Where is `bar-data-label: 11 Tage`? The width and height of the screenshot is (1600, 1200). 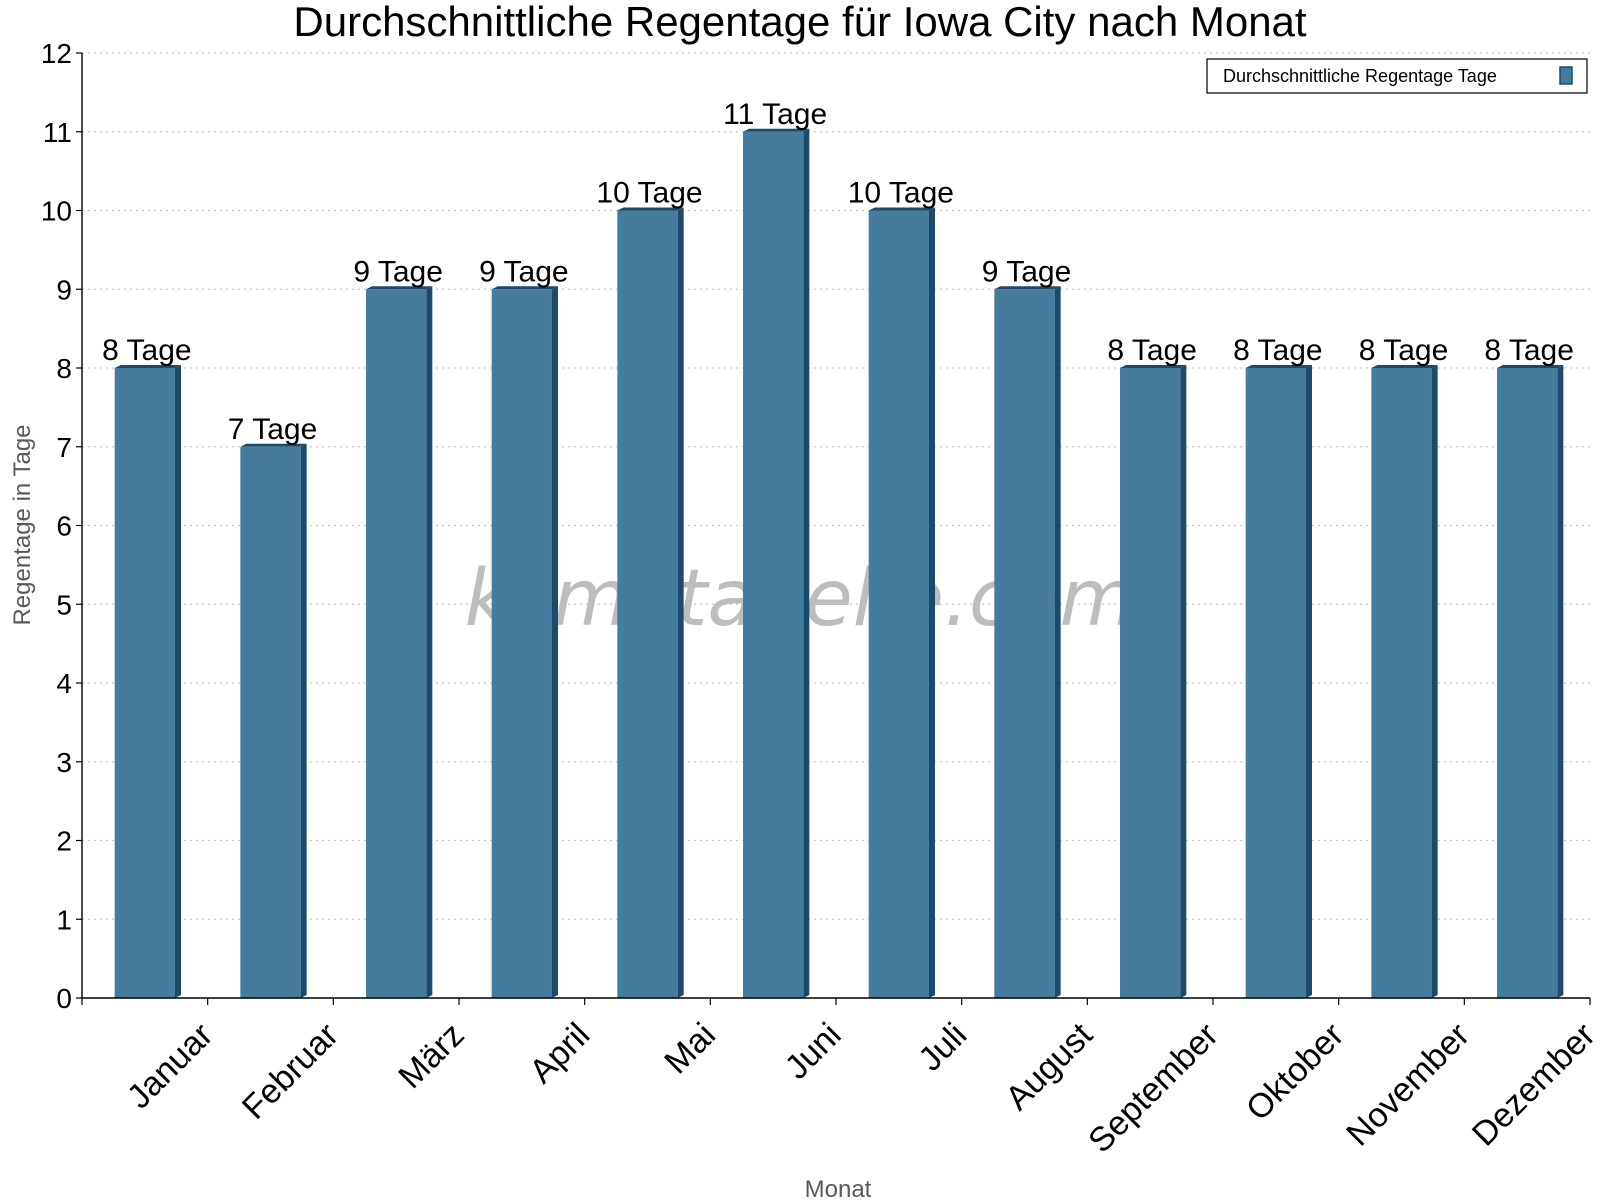 bar-data-label: 11 Tage is located at coordinates (775, 114).